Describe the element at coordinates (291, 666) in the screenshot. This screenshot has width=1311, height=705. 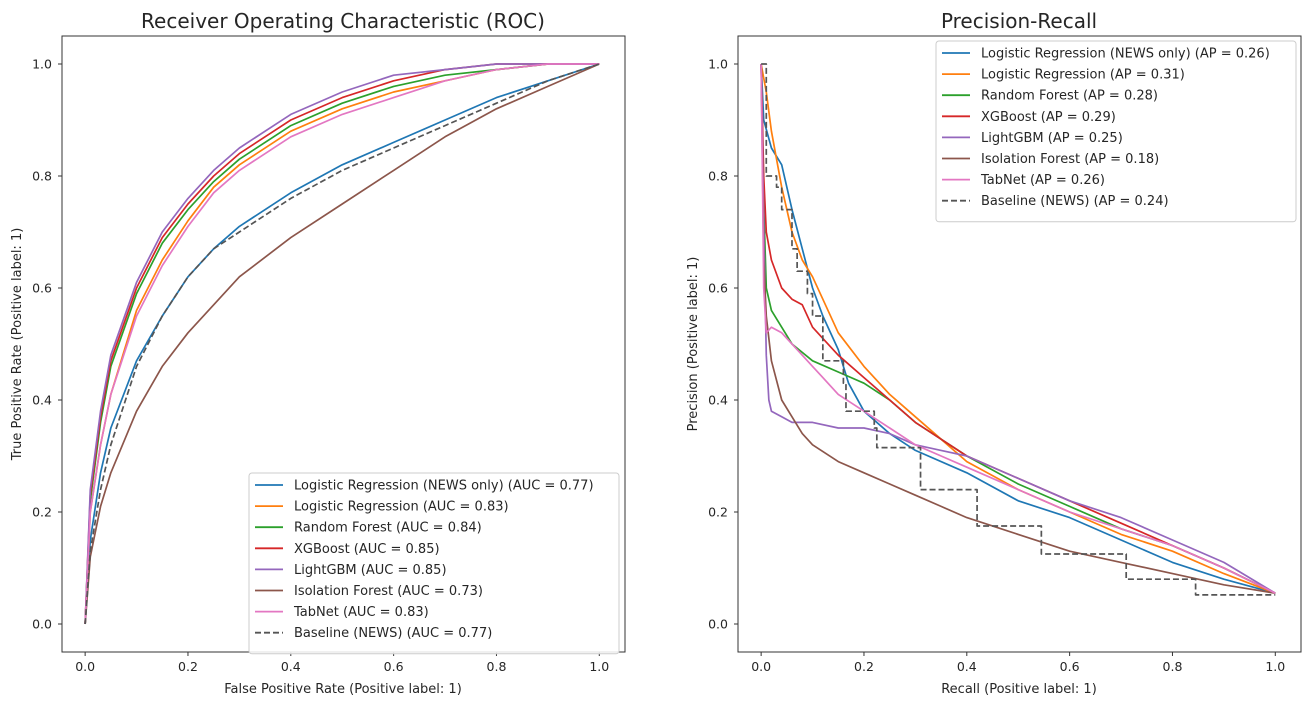
I see `roc-x-tick-label: 0.4` at that location.